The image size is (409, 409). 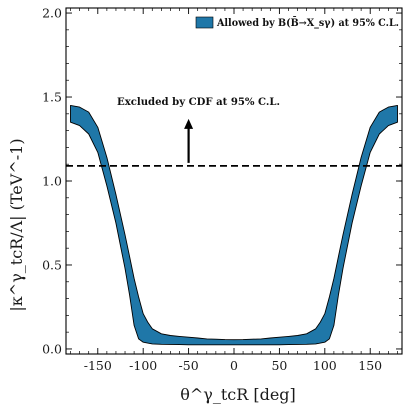 What do you see at coordinates (370, 365) in the screenshot?
I see `x-tick-label: 150` at bounding box center [370, 365].